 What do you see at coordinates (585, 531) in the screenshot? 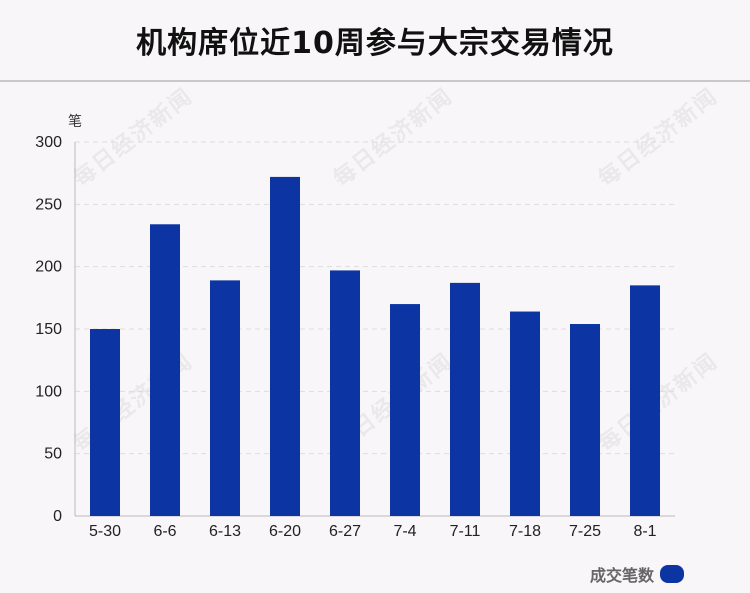
I see `x-tick-label: 7-25` at bounding box center [585, 531].